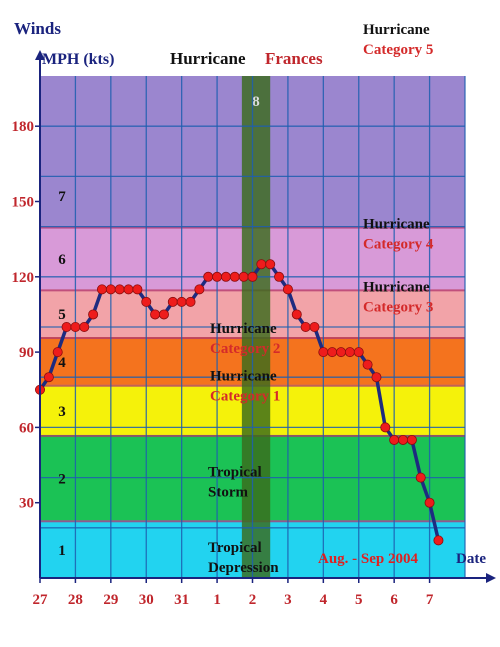  Describe the element at coordinates (471, 559) in the screenshot. I see `x-axis-title: Date` at that location.